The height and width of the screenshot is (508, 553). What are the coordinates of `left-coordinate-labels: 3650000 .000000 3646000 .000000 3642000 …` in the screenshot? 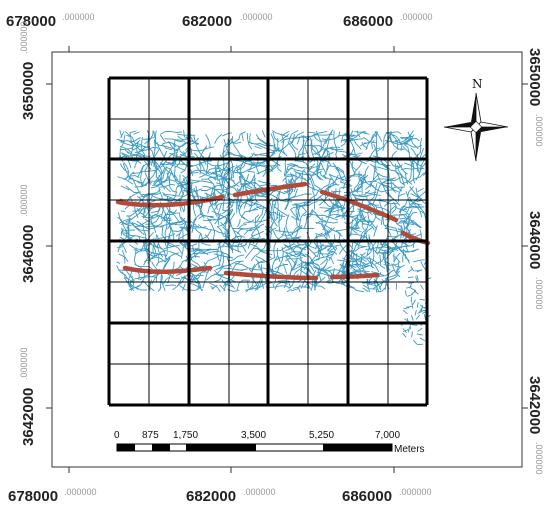 It's located at (28, 233).